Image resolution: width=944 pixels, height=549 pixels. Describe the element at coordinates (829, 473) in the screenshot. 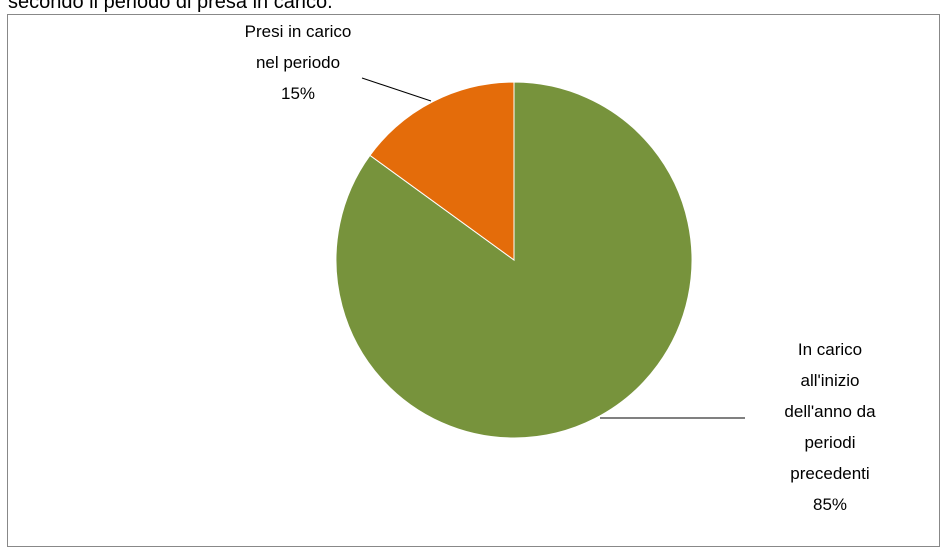

I see `data-label-line-1: precedenti` at that location.